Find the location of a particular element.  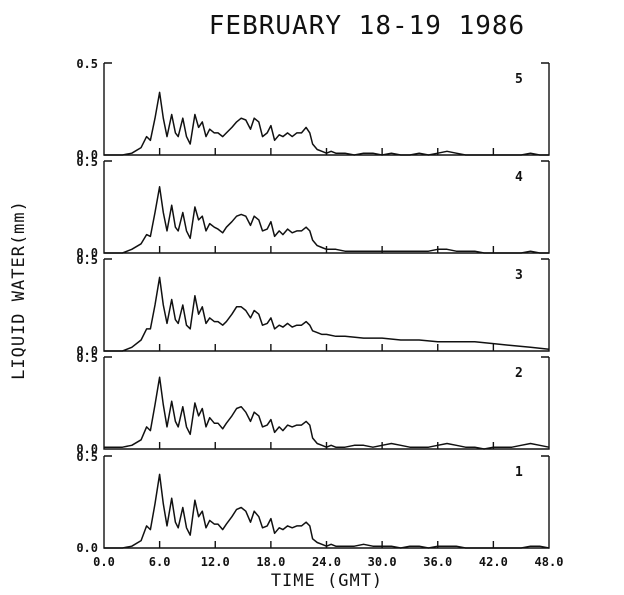

x-tick-label: 6.0 is located at coordinates (160, 562).